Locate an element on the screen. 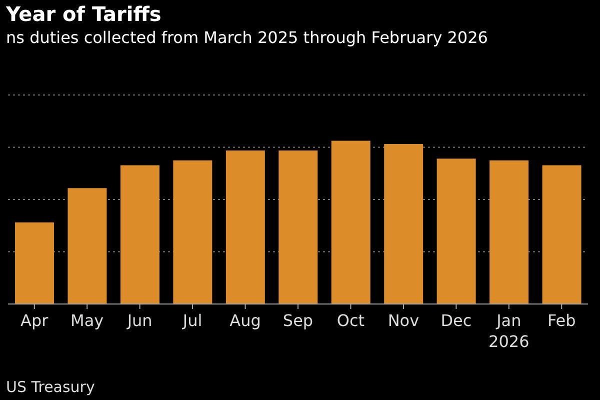 The height and width of the screenshot is (400, 600). chart-title: Year of Tariffs is located at coordinates (84, 14).